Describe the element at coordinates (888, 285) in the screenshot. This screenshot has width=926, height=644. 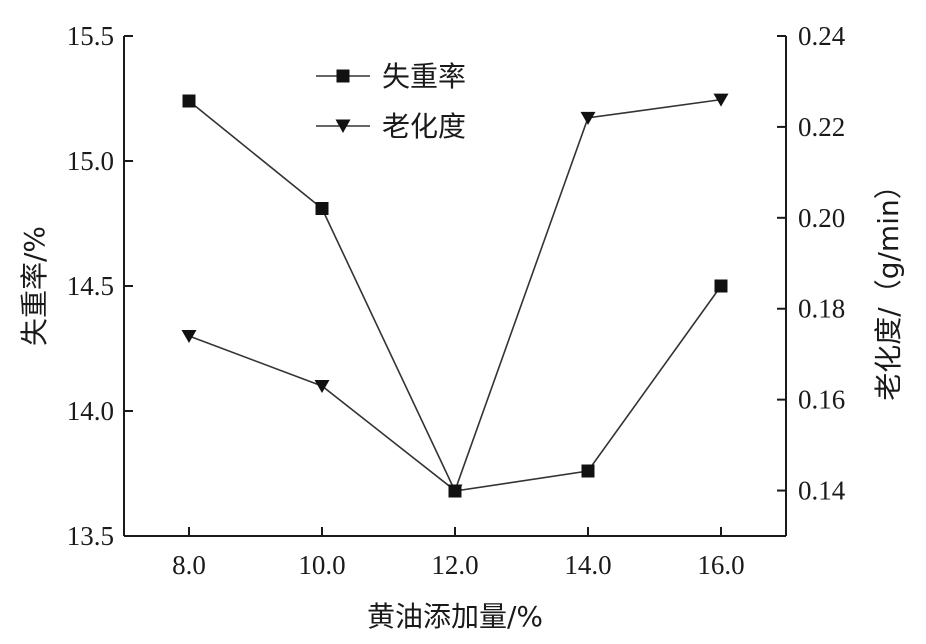
I see `right-y-axis-title: 老化度/（g/min）` at that location.